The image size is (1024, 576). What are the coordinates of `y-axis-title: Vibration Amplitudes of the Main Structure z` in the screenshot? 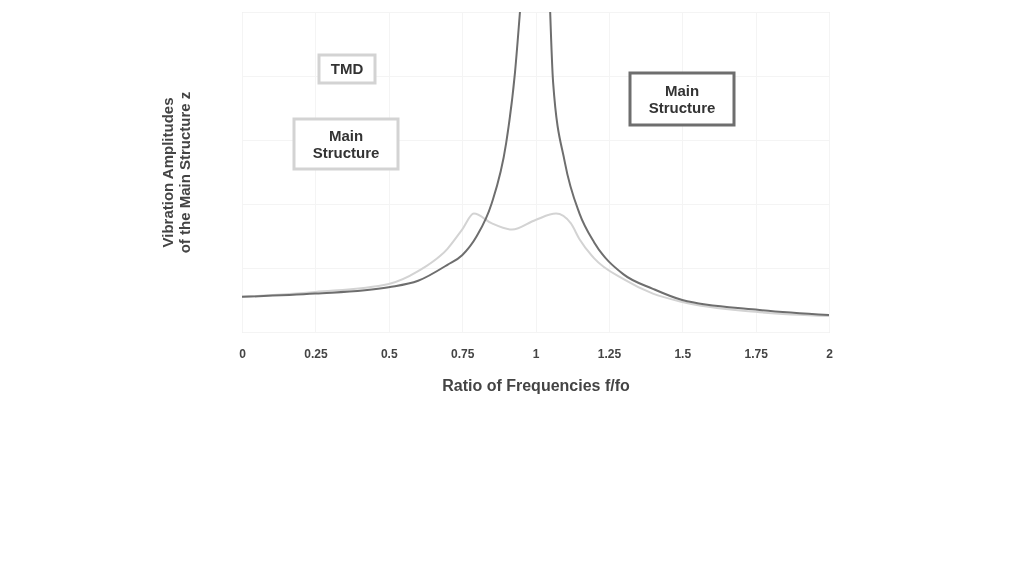 It's located at (175, 172).